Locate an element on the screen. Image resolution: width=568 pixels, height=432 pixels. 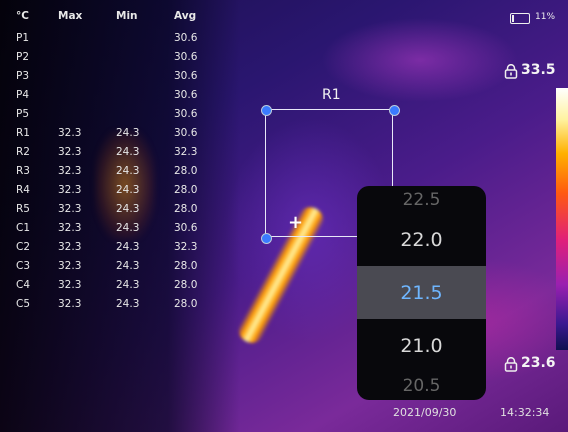
crosshair-icon: + is located at coordinates (296, 222).